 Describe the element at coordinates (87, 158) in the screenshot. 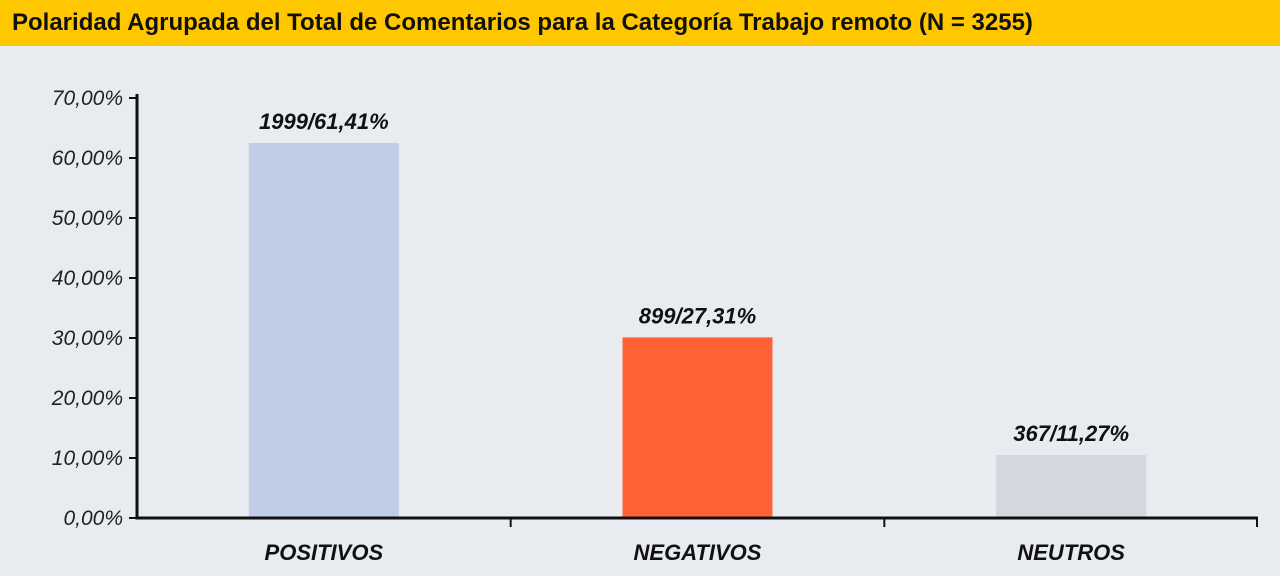

I see `y-tick-label: 60,00%` at that location.